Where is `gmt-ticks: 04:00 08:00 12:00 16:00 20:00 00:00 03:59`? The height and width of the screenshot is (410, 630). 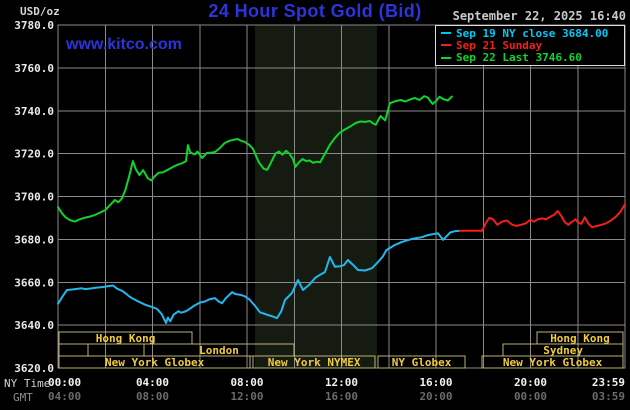
gmt-ticks: 04:00 08:00 12:00 16:00 20:00 00:00 03:59 is located at coordinates (336, 396).